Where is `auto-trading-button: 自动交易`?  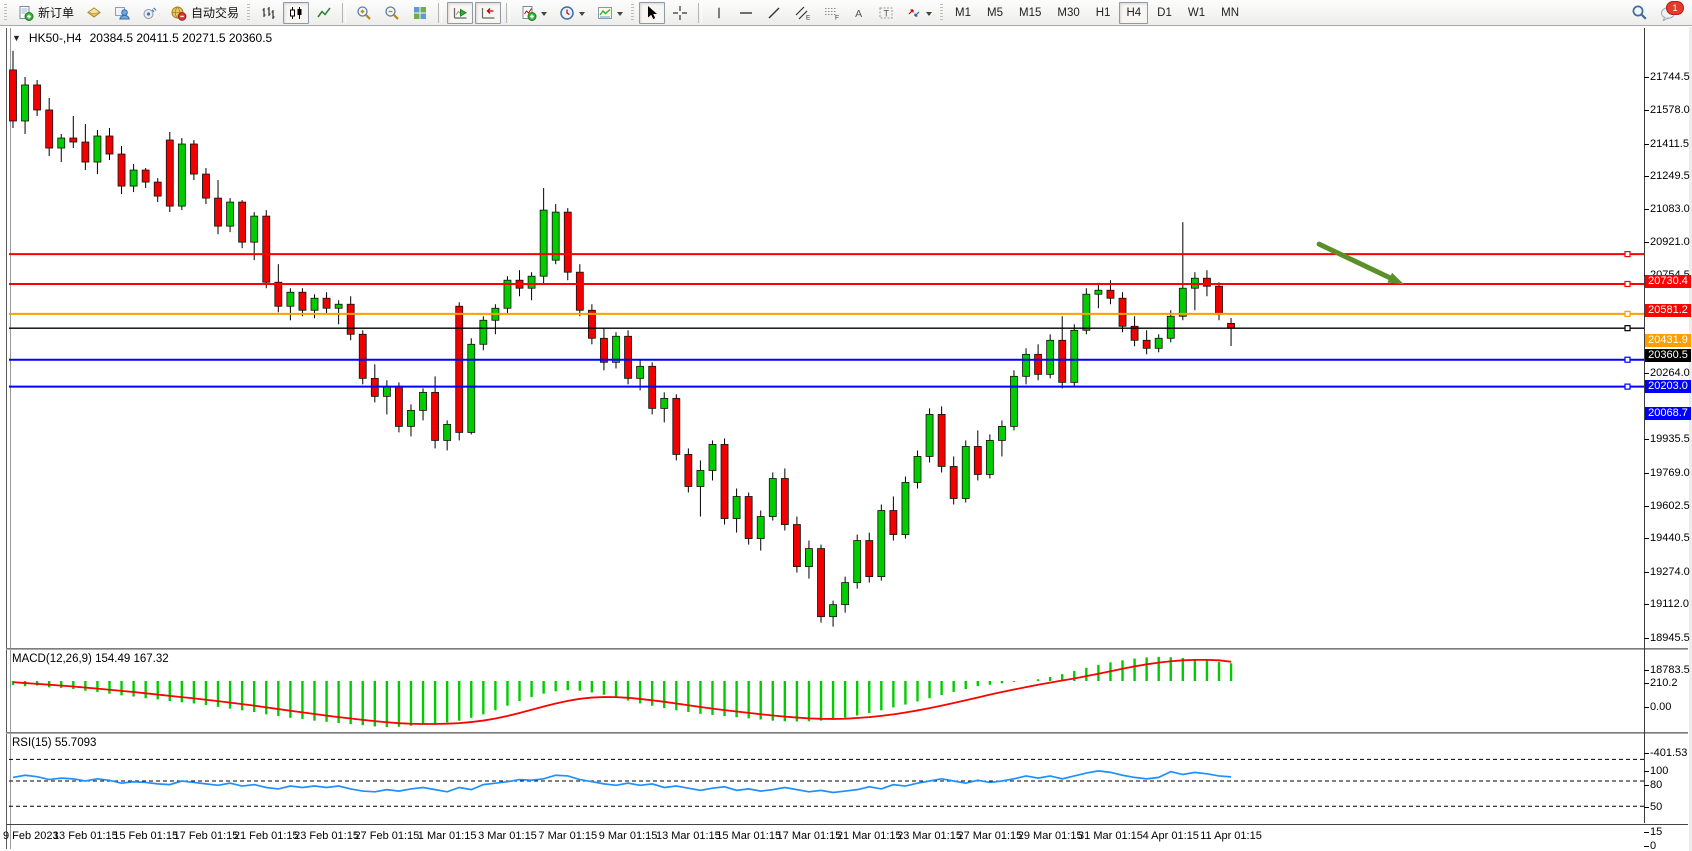 auto-trading-button: 自动交易 is located at coordinates (204, 13).